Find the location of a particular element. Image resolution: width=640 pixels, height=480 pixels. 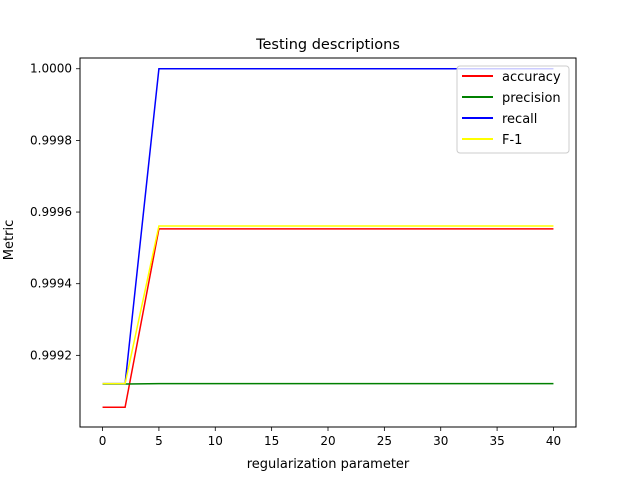

y-tick-label: 0.9992 is located at coordinates (51, 355).